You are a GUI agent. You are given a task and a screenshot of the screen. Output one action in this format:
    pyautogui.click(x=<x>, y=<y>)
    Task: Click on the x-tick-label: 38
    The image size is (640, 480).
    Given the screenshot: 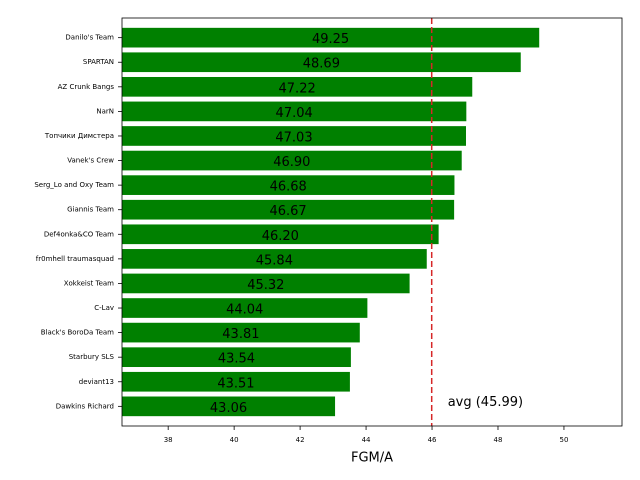 What is the action you would take?
    pyautogui.click(x=168, y=440)
    